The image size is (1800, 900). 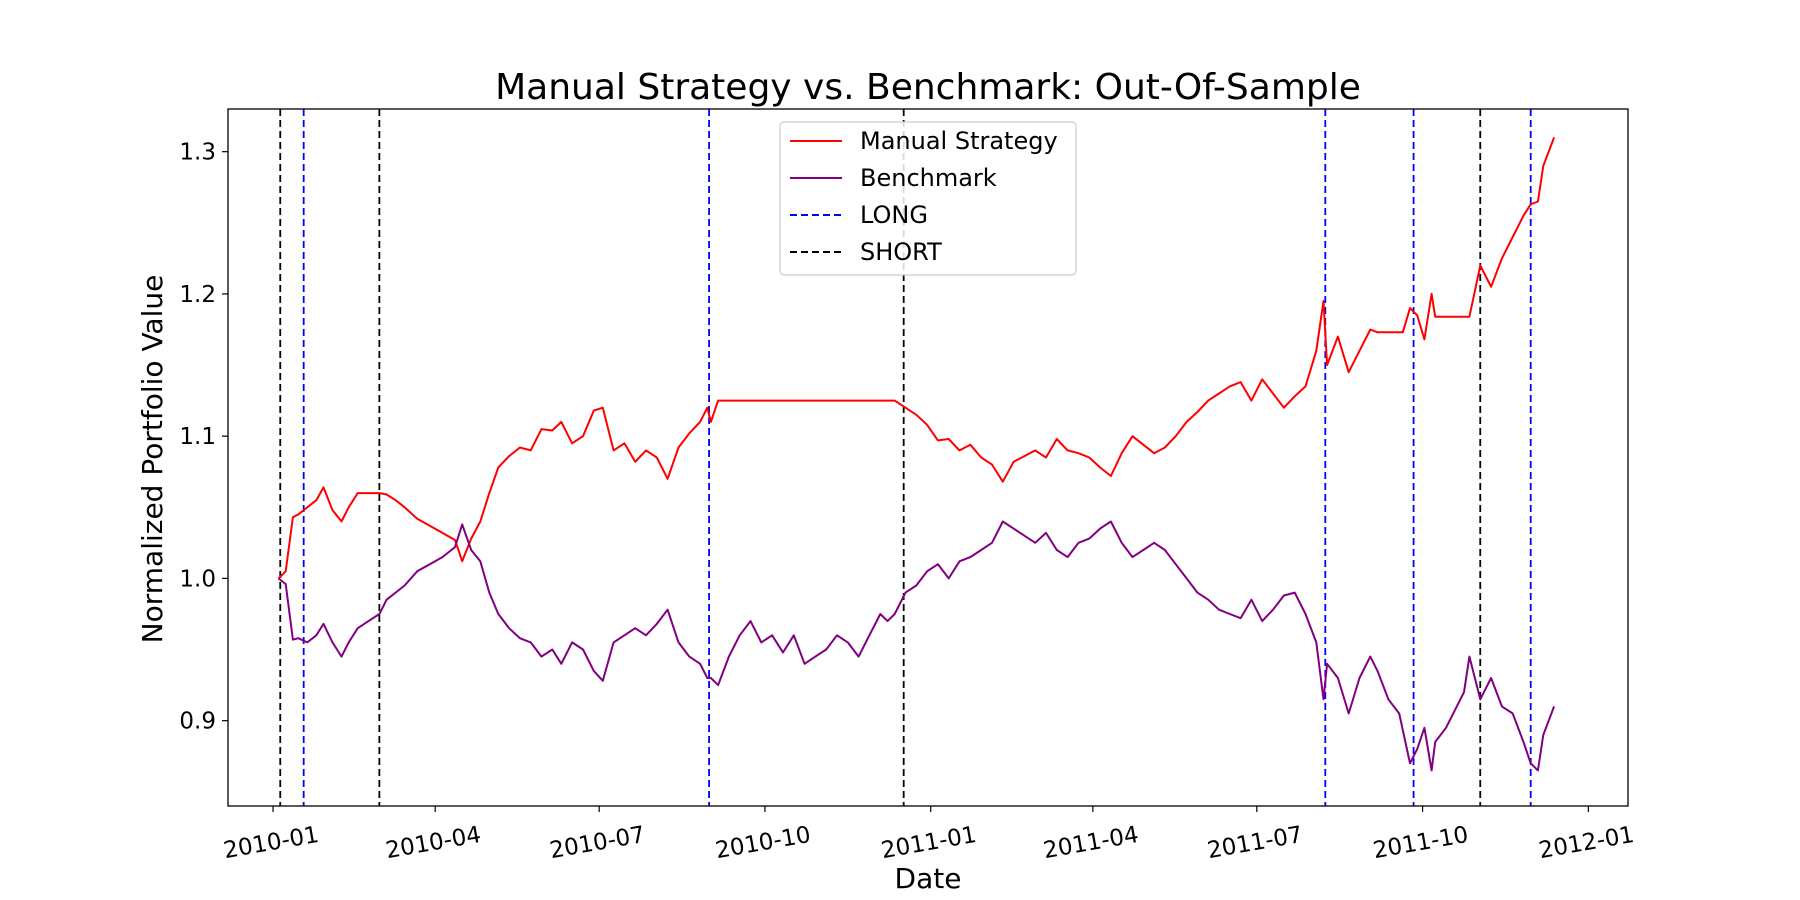 I want to click on legend-label-short: SHORT, so click(x=901, y=252).